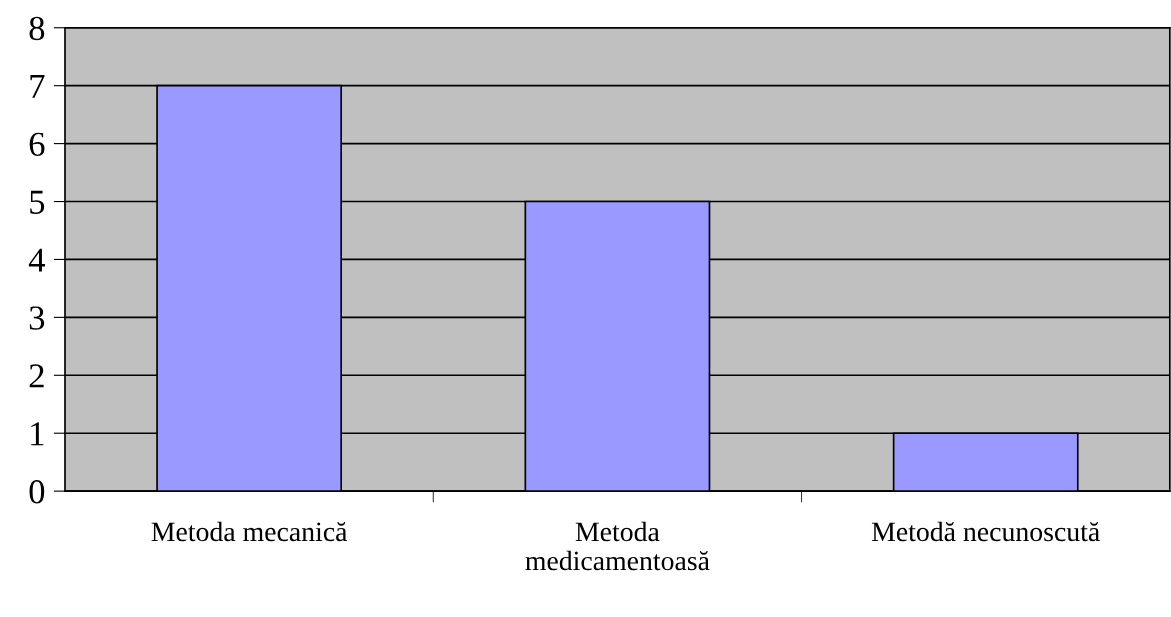 The image size is (1171, 617). Describe the element at coordinates (617, 546) in the screenshot. I see `x-tick-label: Metoda medicamentoasă` at that location.